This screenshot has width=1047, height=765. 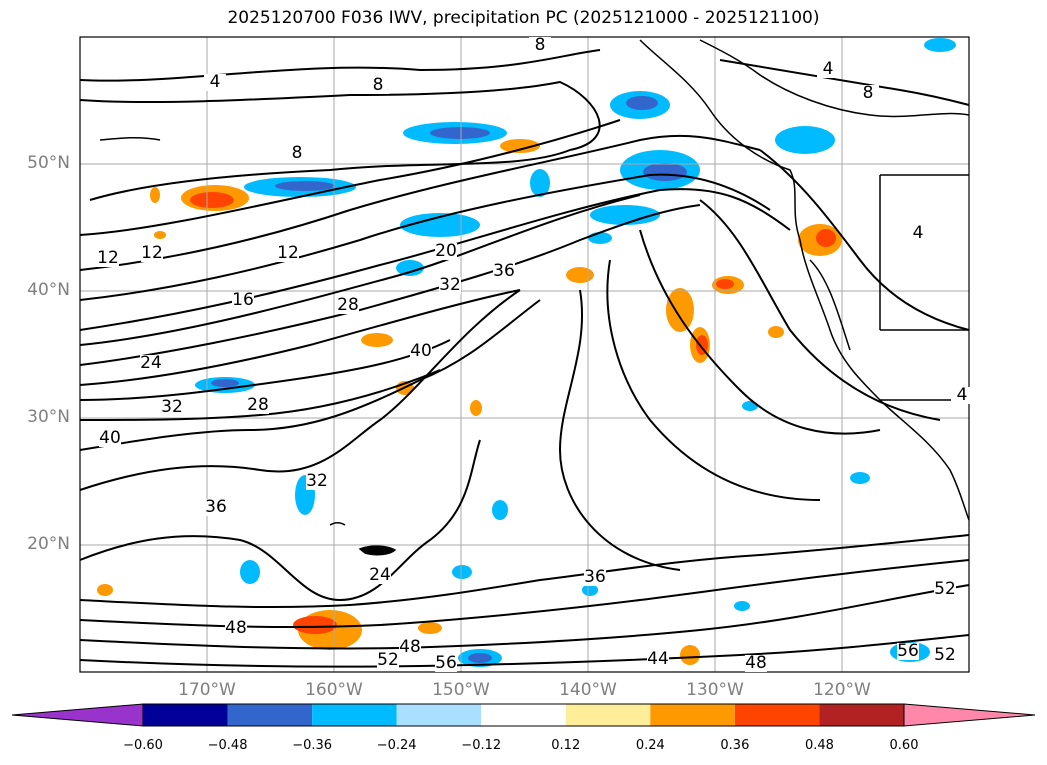 What do you see at coordinates (735, 745) in the screenshot?
I see `colorbar-tick-label: 0.36` at bounding box center [735, 745].